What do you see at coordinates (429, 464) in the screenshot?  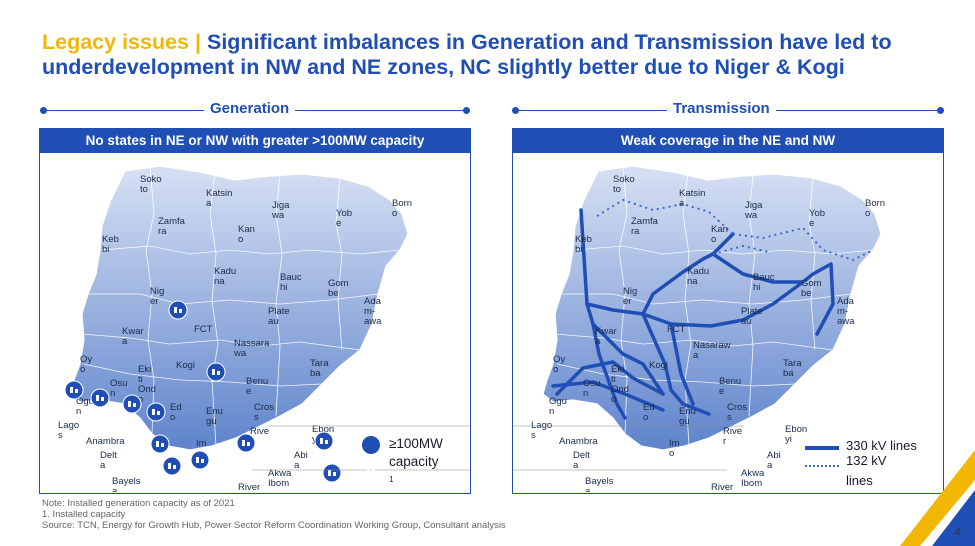 I see `capacity-legend-label: ≥100MW capacity 1` at bounding box center [429, 464].